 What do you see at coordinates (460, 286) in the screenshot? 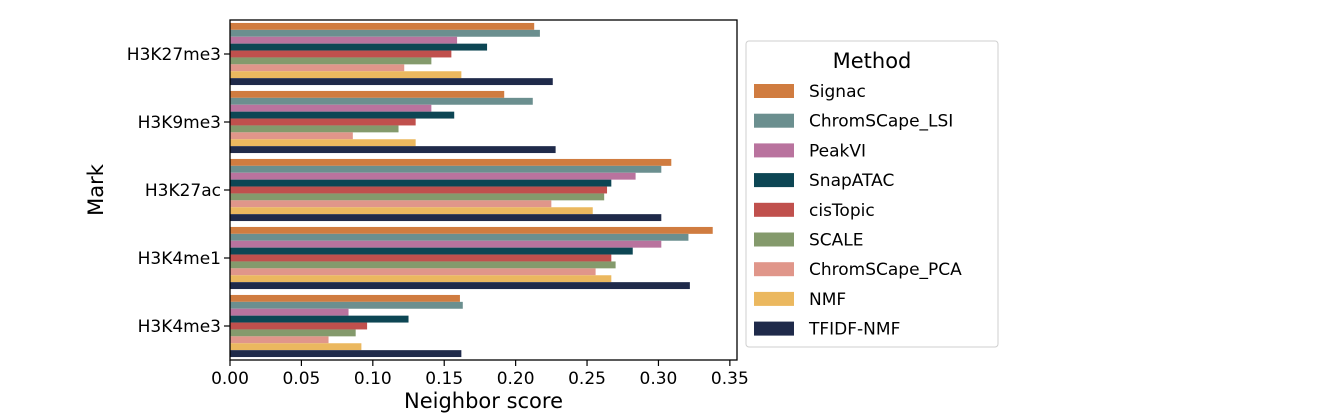
I see `bar-H3K4me1-TFIDF-NMF` at bounding box center [460, 286].